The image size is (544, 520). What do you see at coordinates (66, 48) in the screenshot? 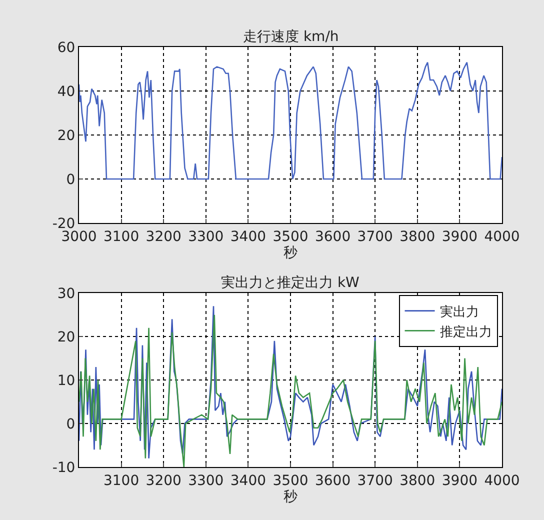
I see `y-tick-label: 60` at bounding box center [66, 48].